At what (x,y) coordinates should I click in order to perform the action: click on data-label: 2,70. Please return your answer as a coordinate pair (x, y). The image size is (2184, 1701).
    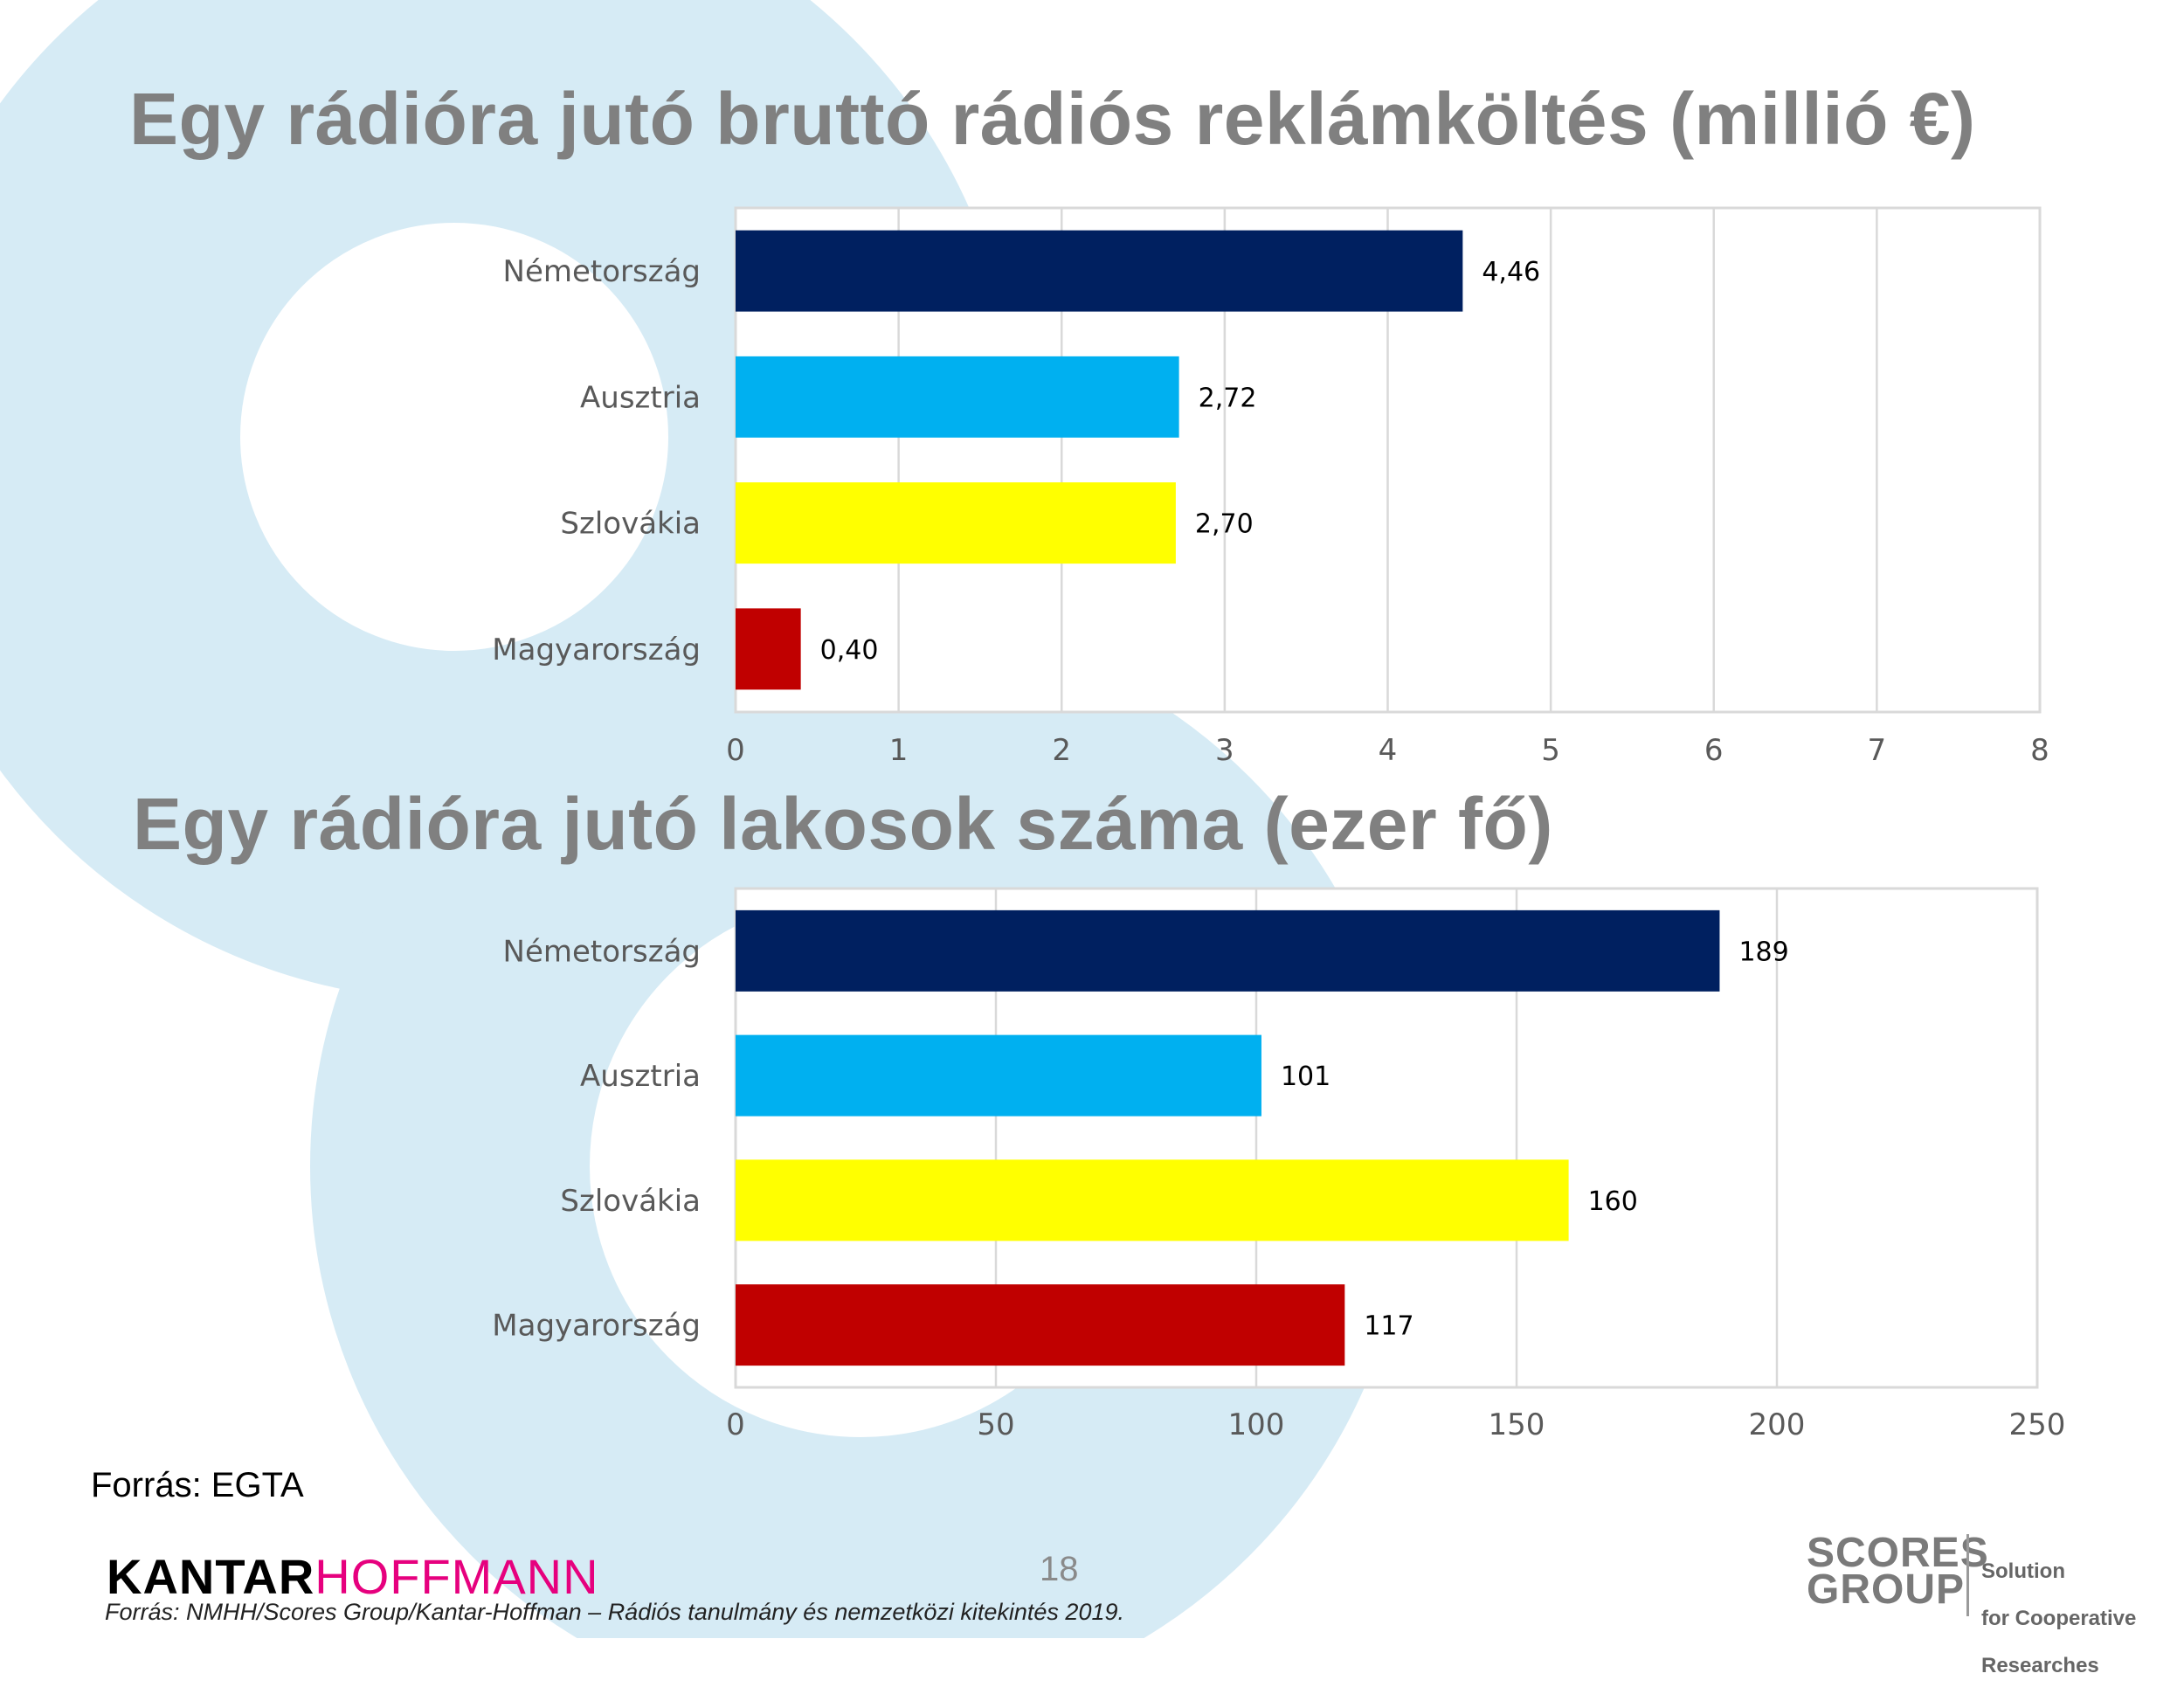
    Looking at the image, I should click on (1224, 524).